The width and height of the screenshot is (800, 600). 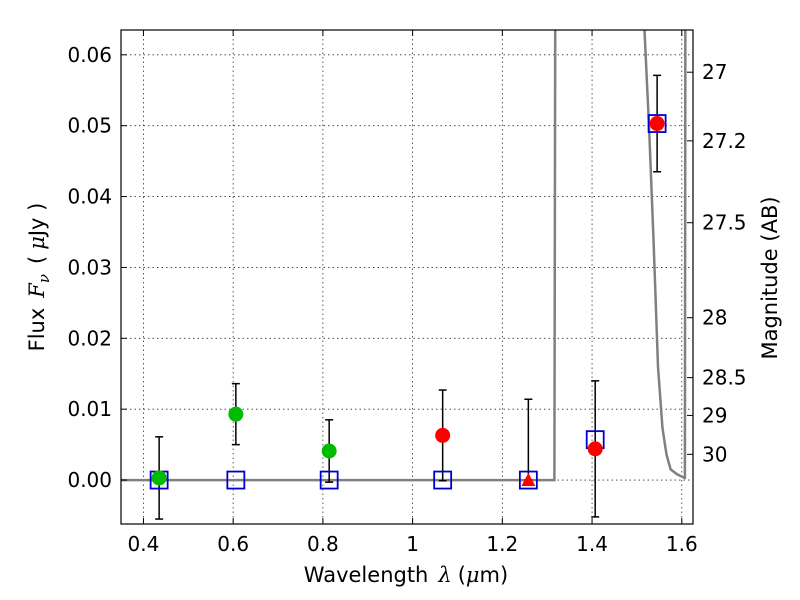 What do you see at coordinates (412, 544) in the screenshot?
I see `x-tick-label: 1` at bounding box center [412, 544].